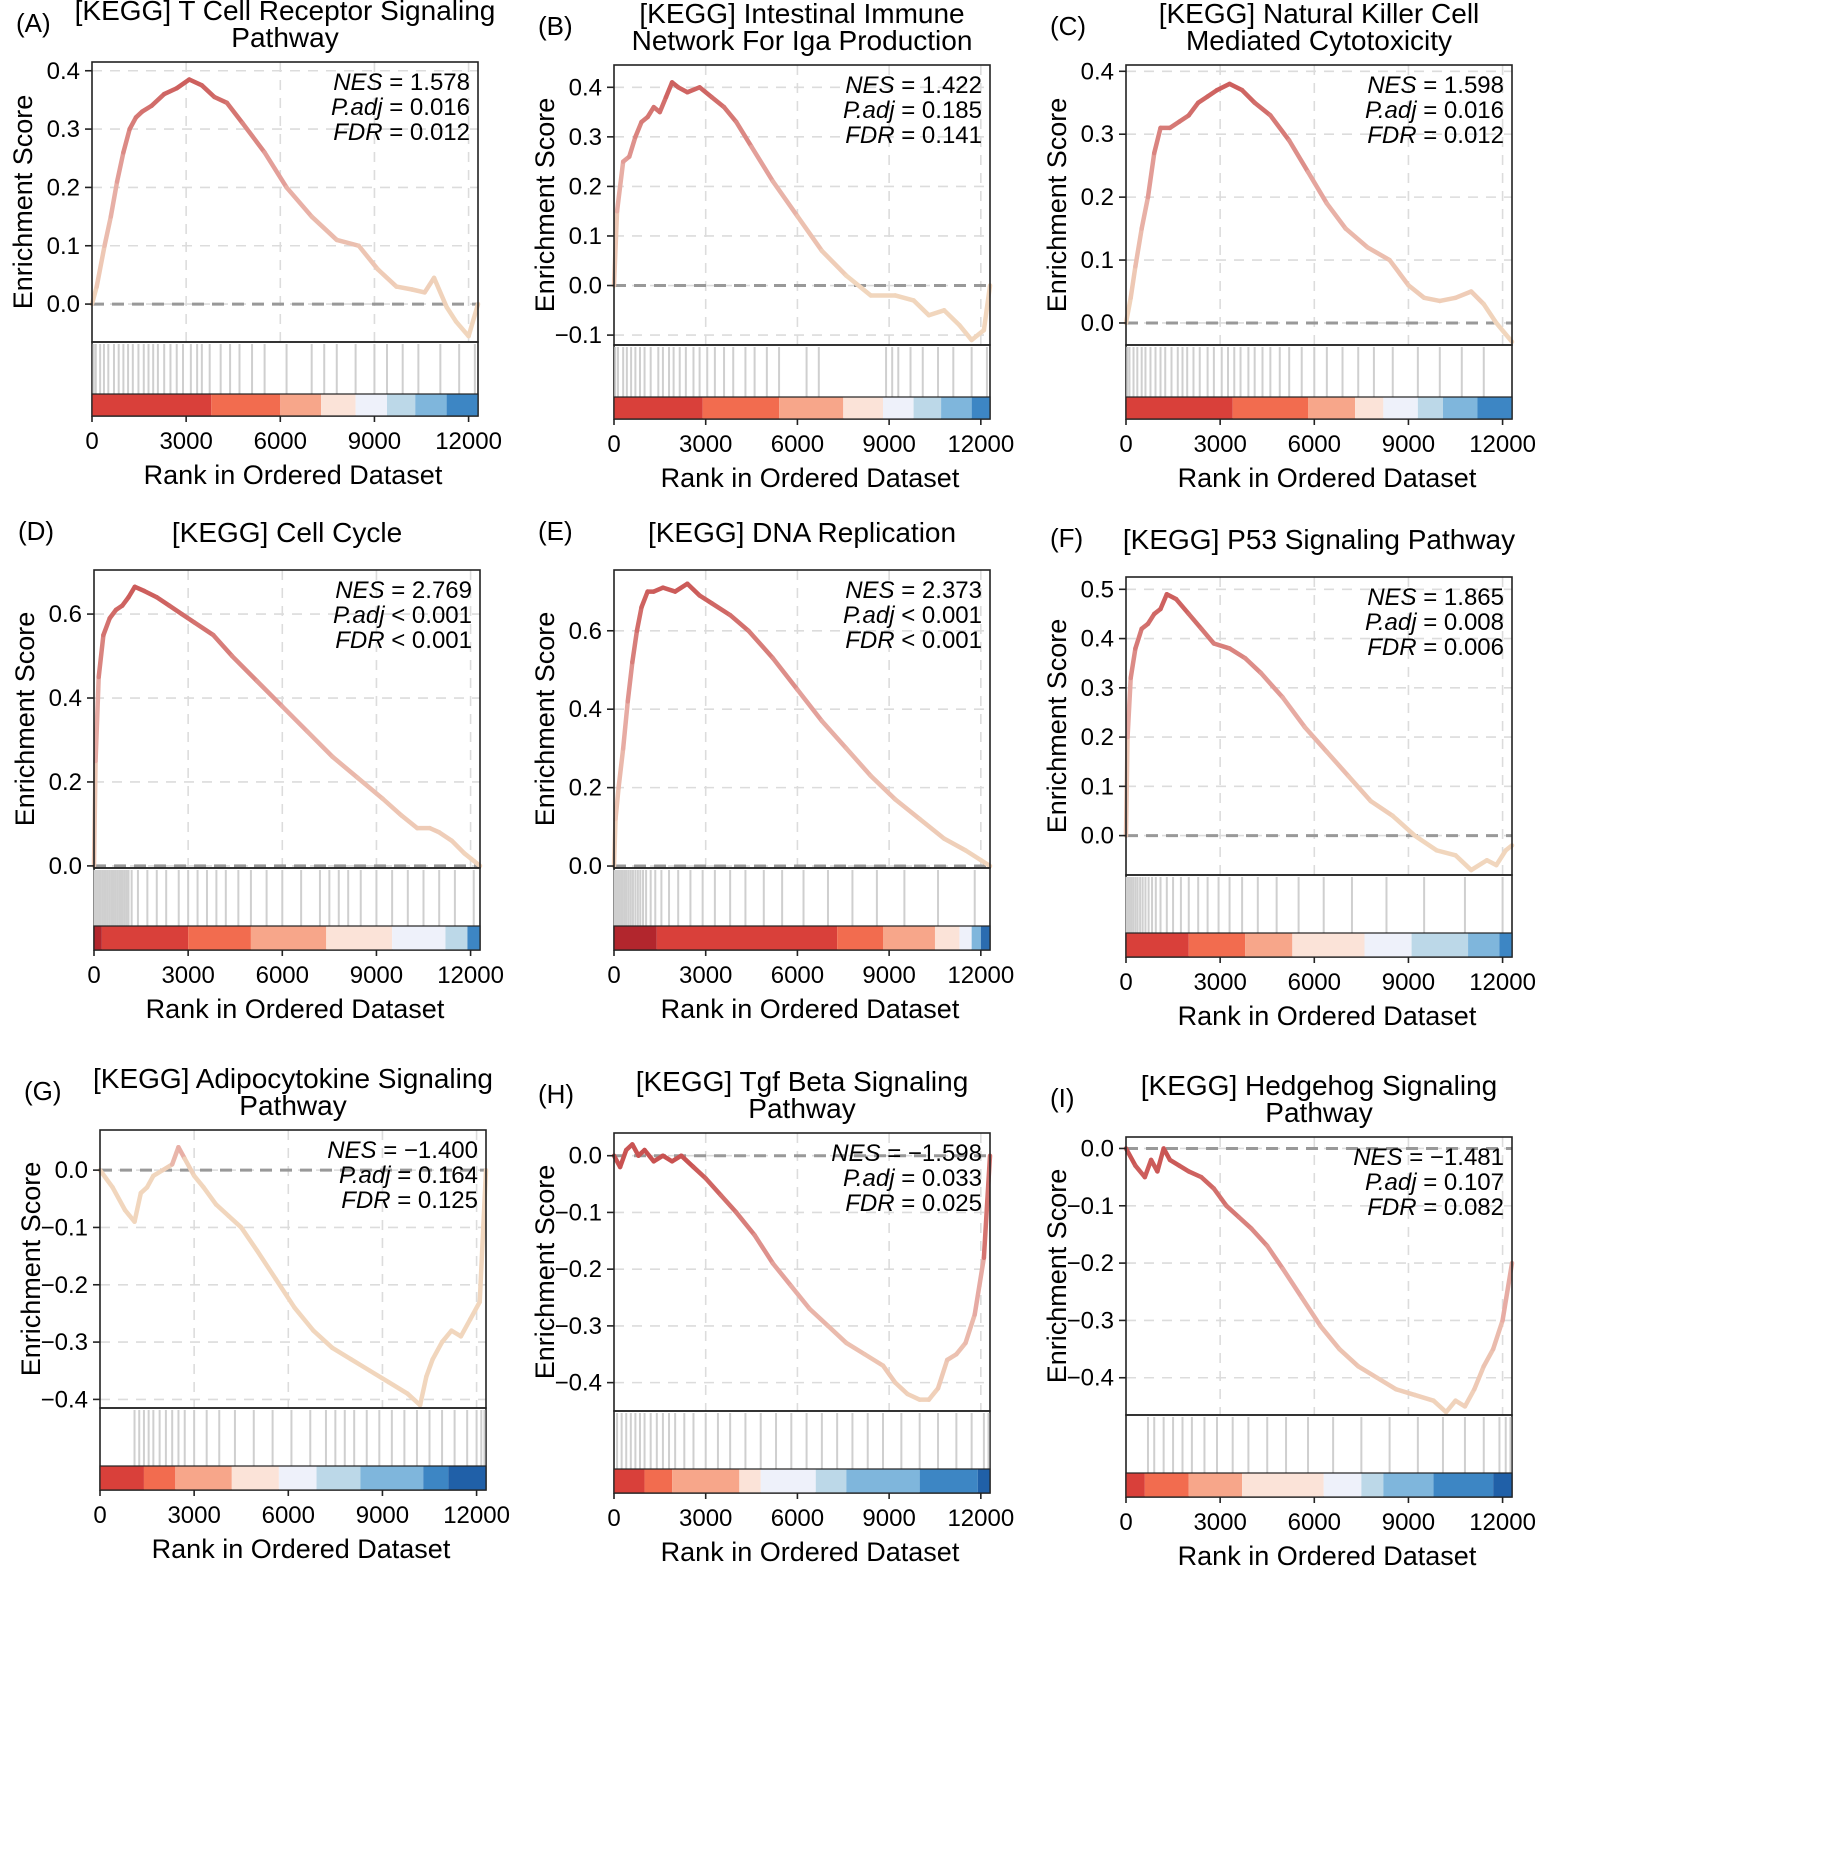 The height and width of the screenshot is (1875, 1845). Describe the element at coordinates (913, 640) in the screenshot. I see `stat-fdr: FDR < 0.001` at that location.